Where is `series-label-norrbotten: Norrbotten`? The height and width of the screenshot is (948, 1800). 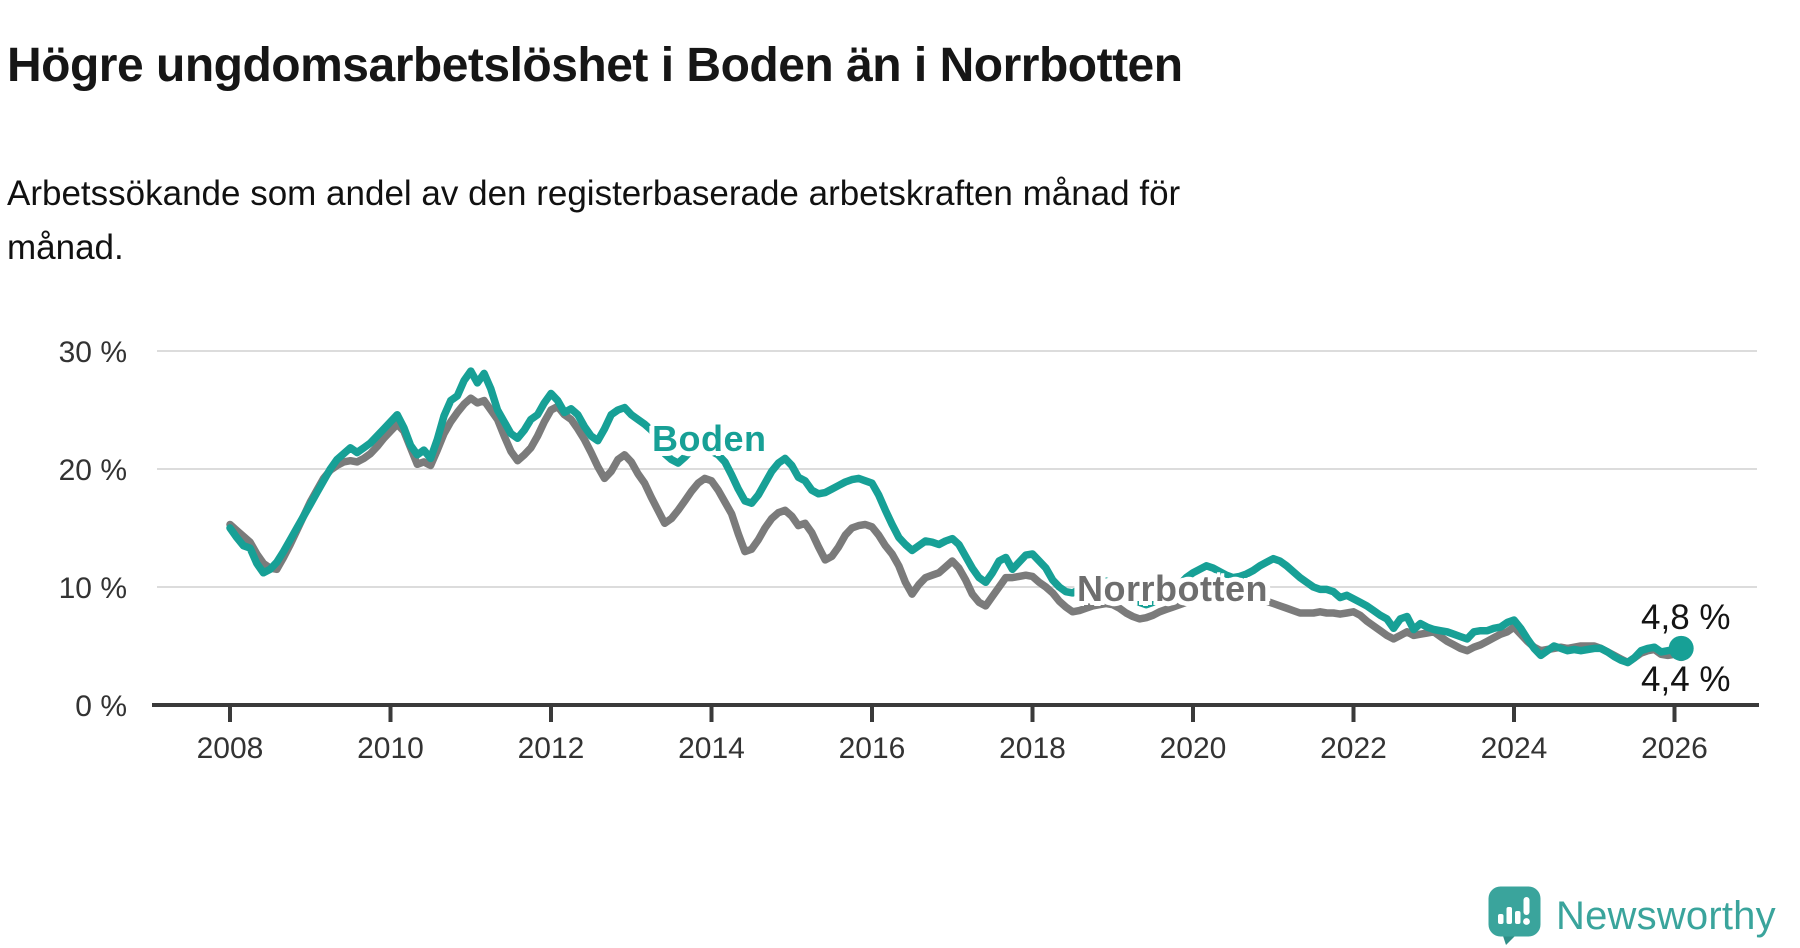
series-label-norrbotten: Norrbotten is located at coordinates (1172, 588).